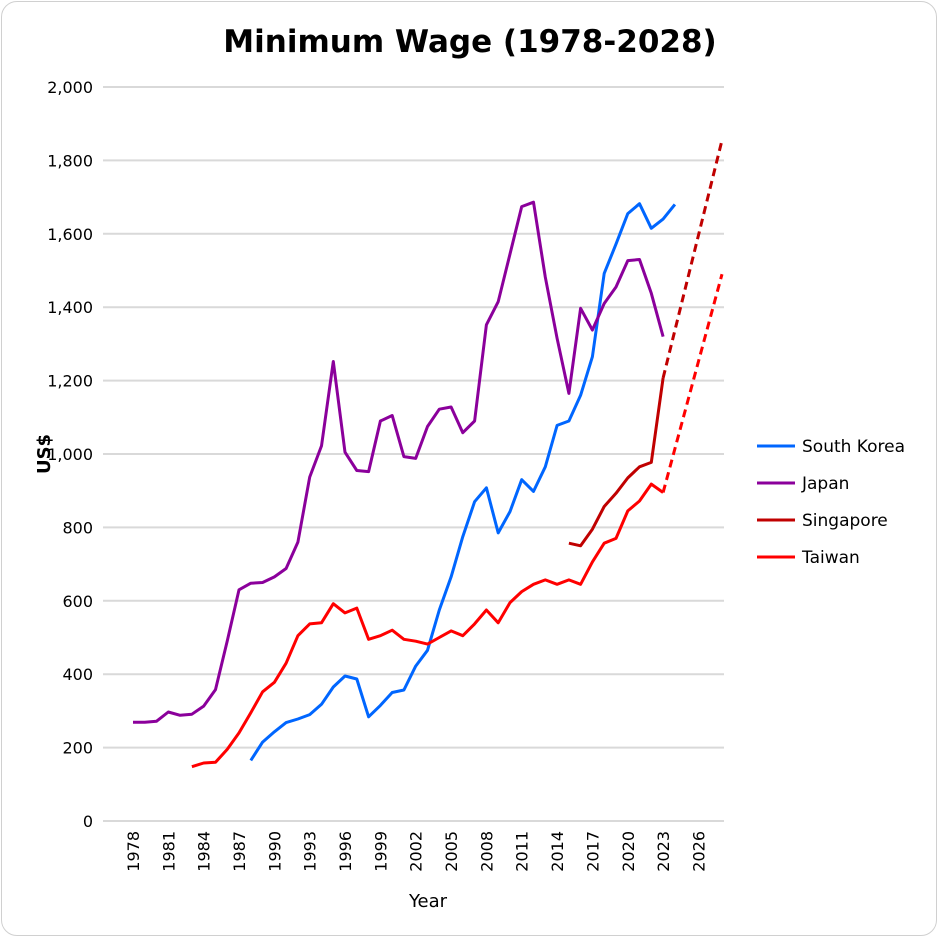 The width and height of the screenshot is (940, 939). Describe the element at coordinates (88, 821) in the screenshot. I see `y-tick-label: 0` at that location.